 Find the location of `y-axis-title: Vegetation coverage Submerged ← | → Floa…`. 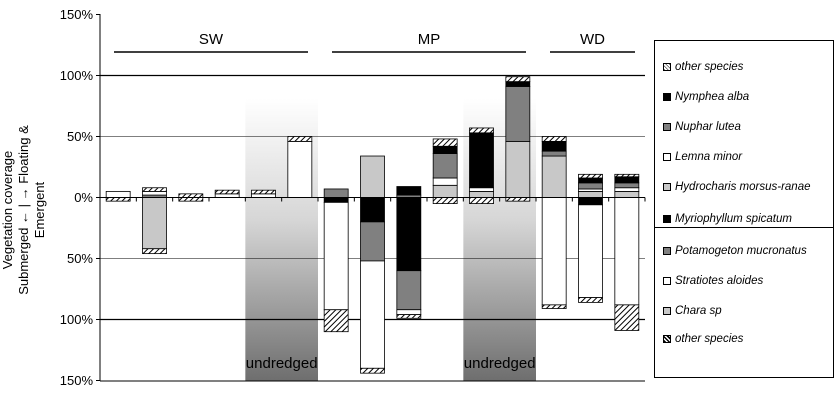

y-axis-title: Vegetation coverage Submerged ← | → Floa… is located at coordinates (23, 210).